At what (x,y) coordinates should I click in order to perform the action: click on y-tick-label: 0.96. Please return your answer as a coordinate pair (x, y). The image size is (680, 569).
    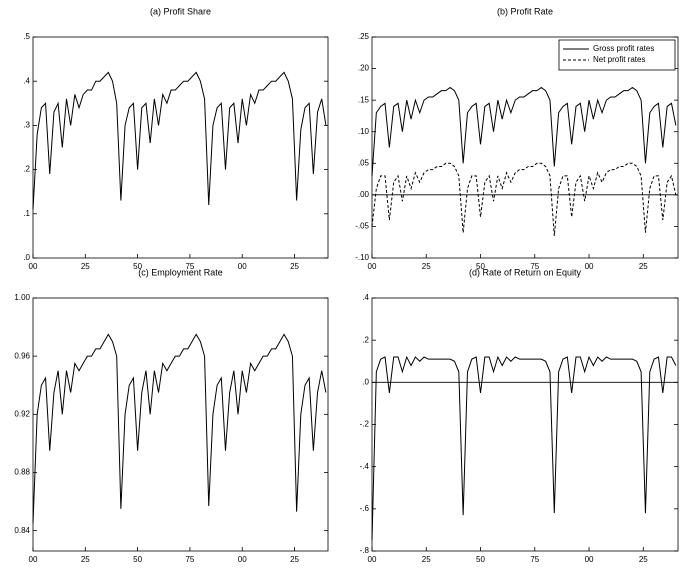
    Looking at the image, I should click on (22, 355).